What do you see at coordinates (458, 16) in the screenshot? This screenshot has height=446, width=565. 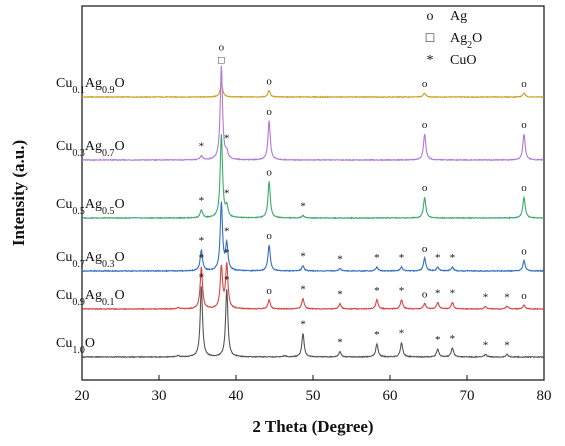 I see `legend-label: Ag` at bounding box center [458, 16].